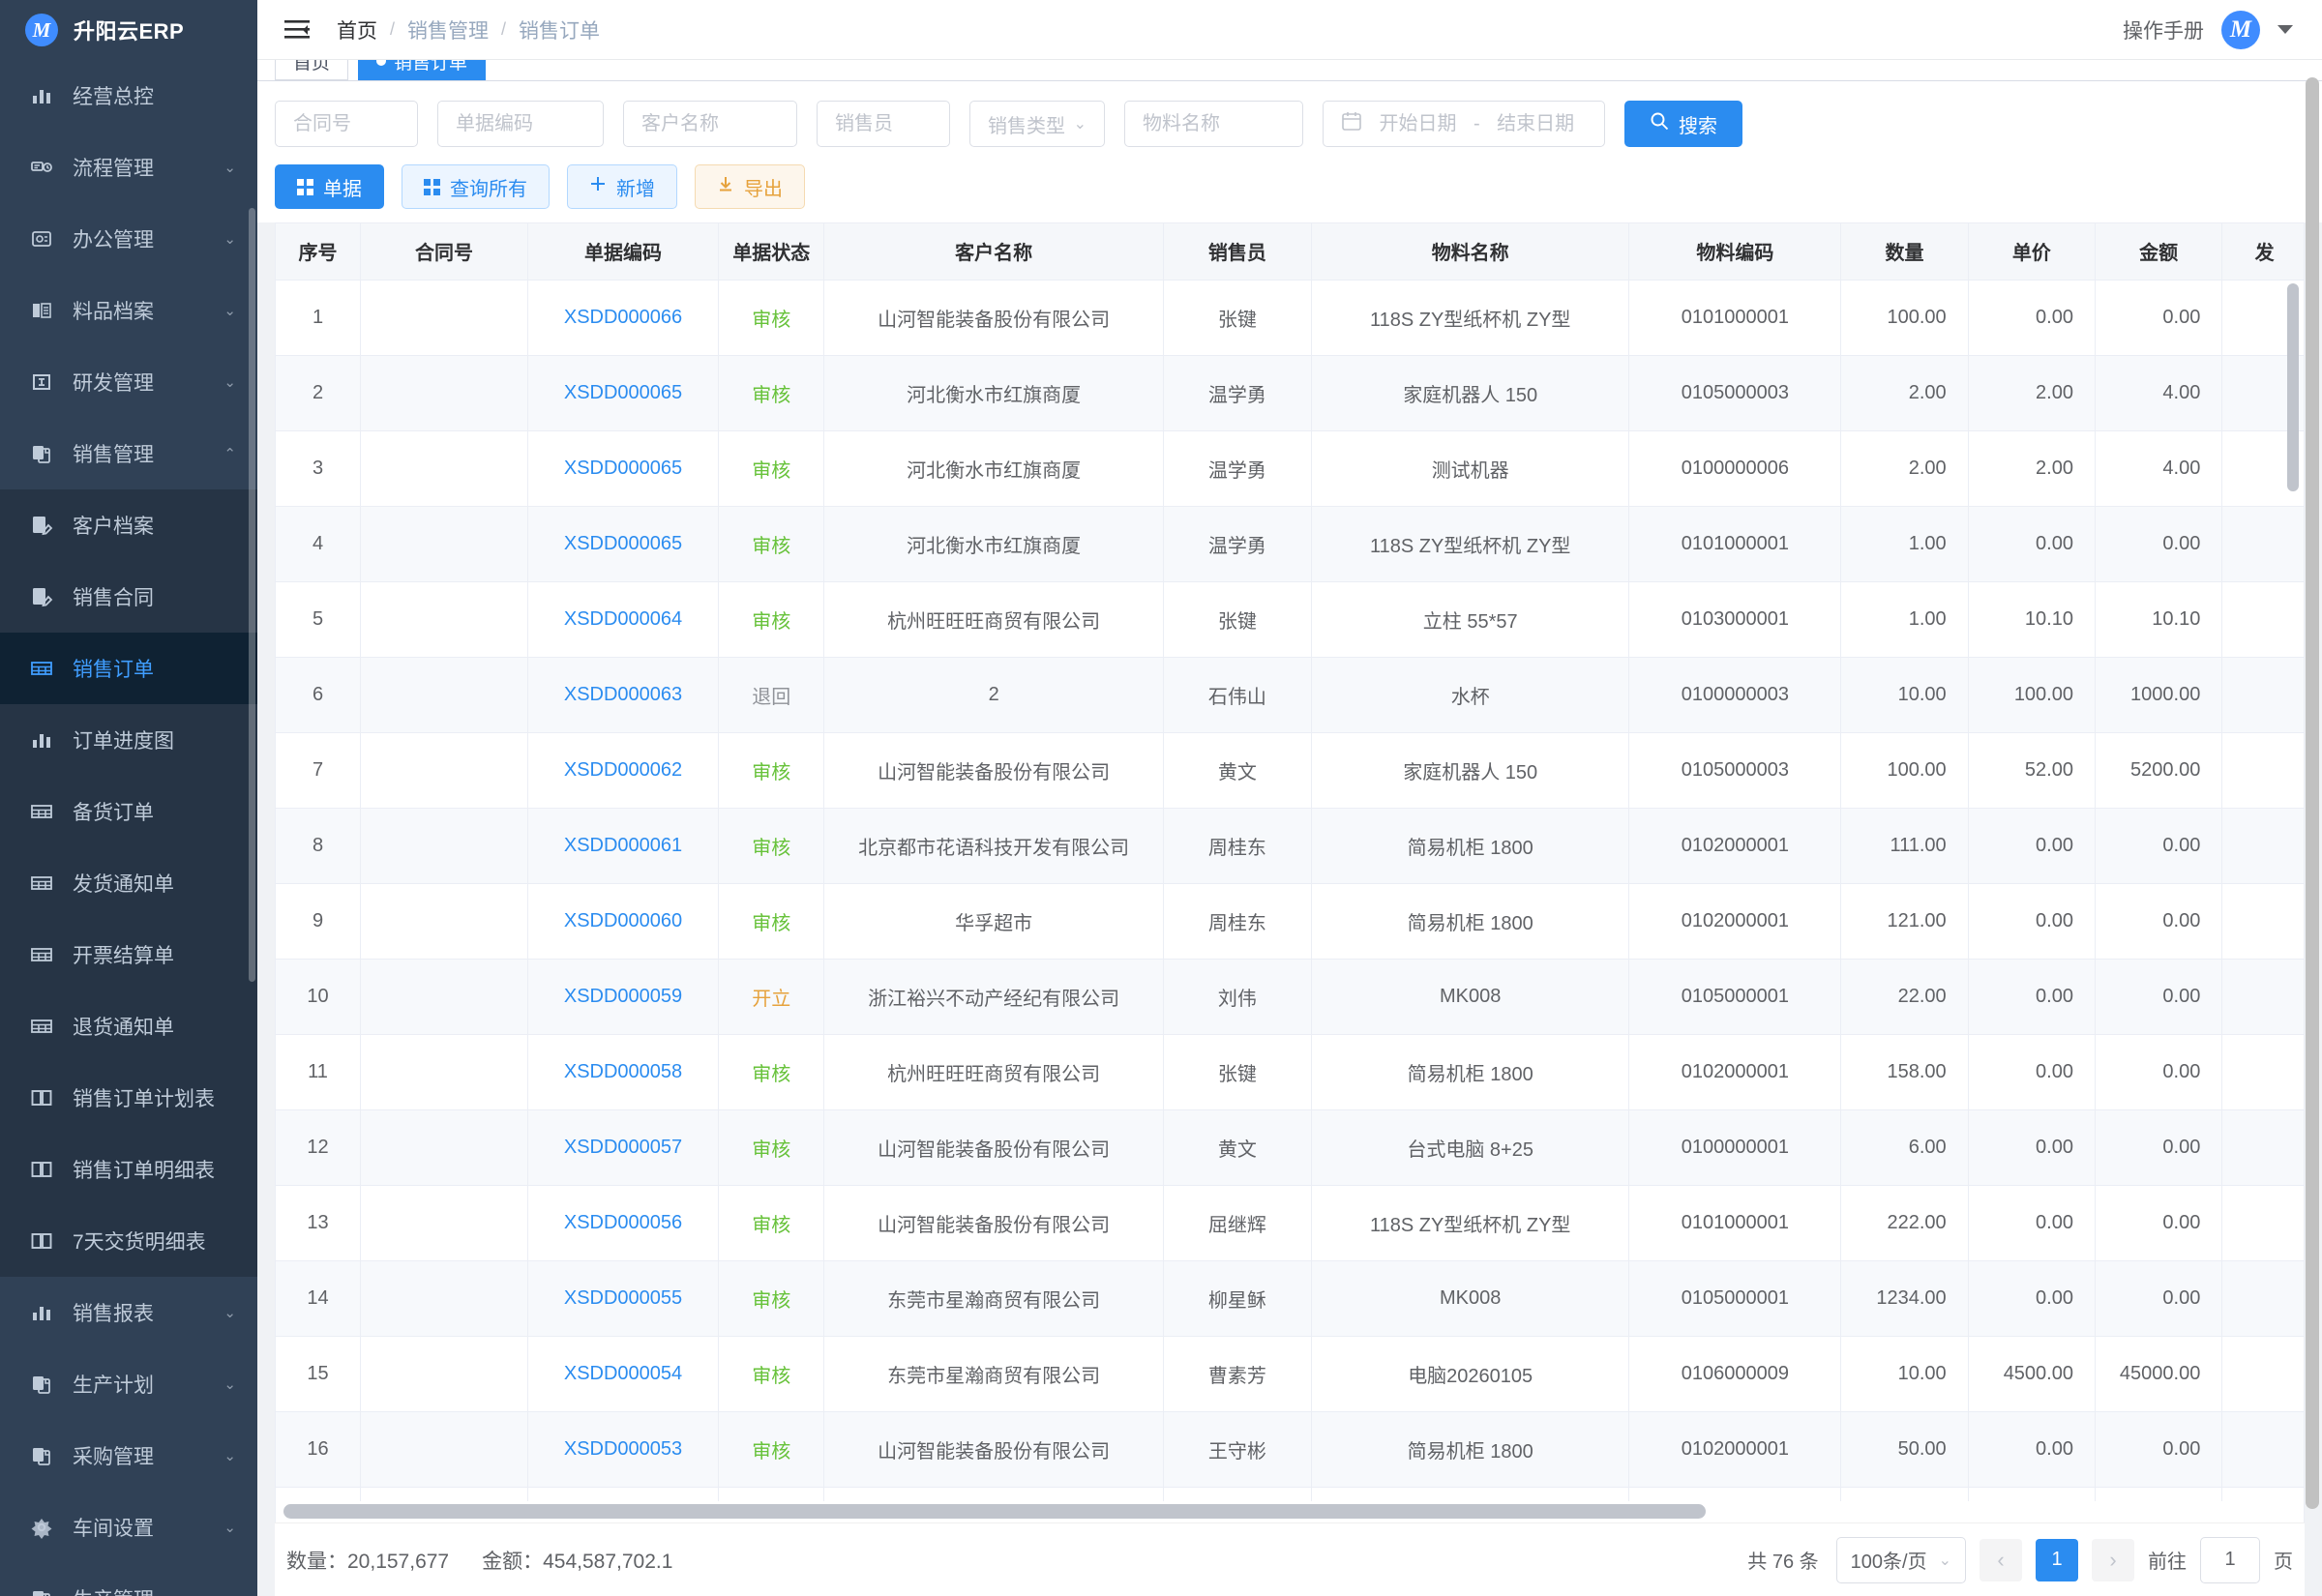  What do you see at coordinates (128, 1312) in the screenshot?
I see `sidebar-item-17: 销售报表 ⌄` at bounding box center [128, 1312].